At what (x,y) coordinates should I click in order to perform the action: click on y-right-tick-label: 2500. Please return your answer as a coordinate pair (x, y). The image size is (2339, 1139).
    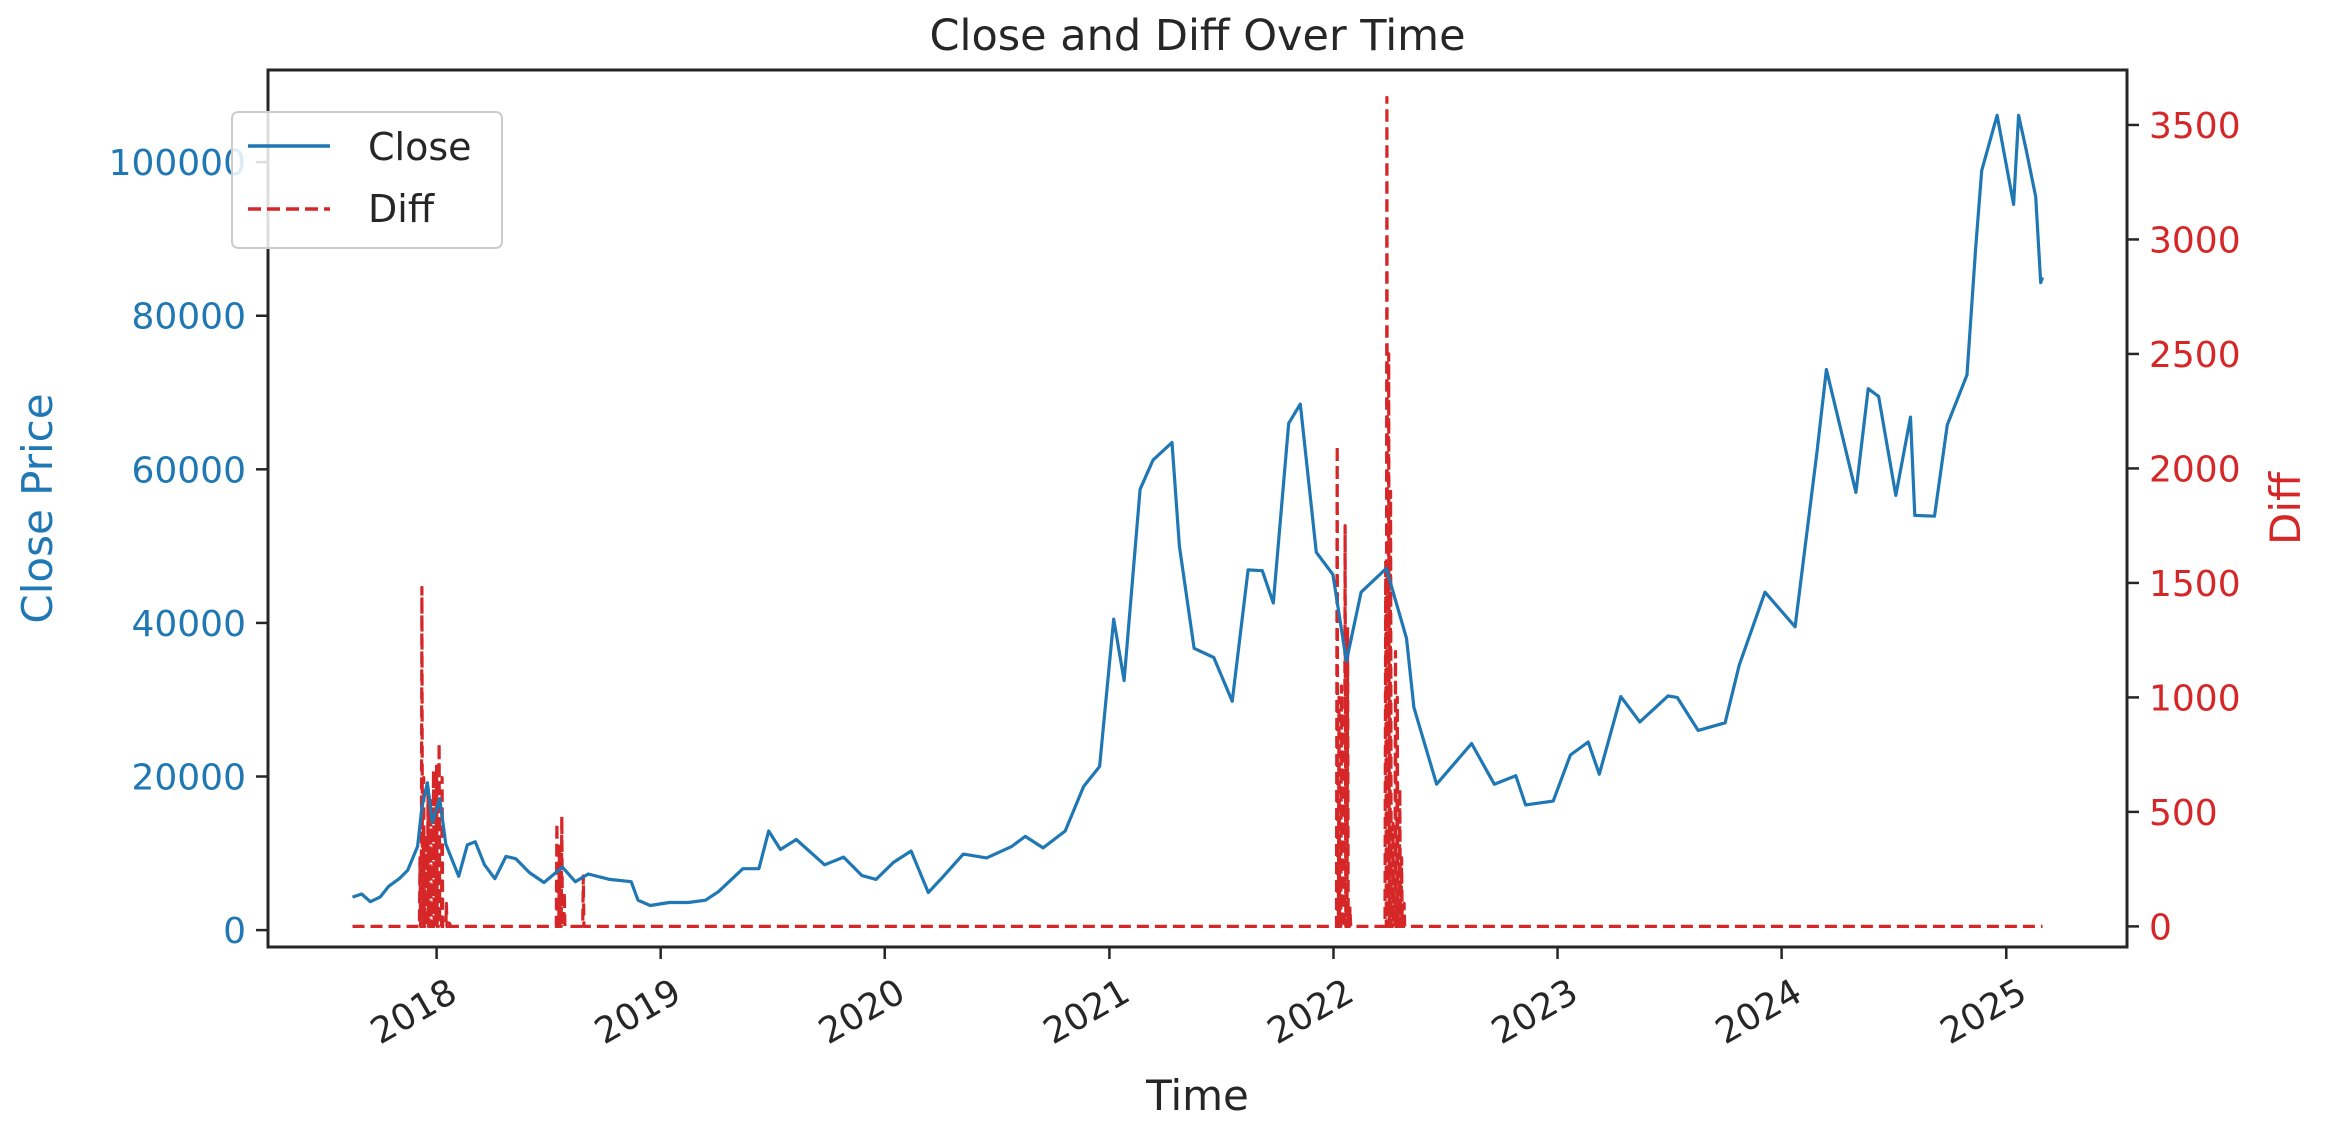
    Looking at the image, I should click on (2195, 355).